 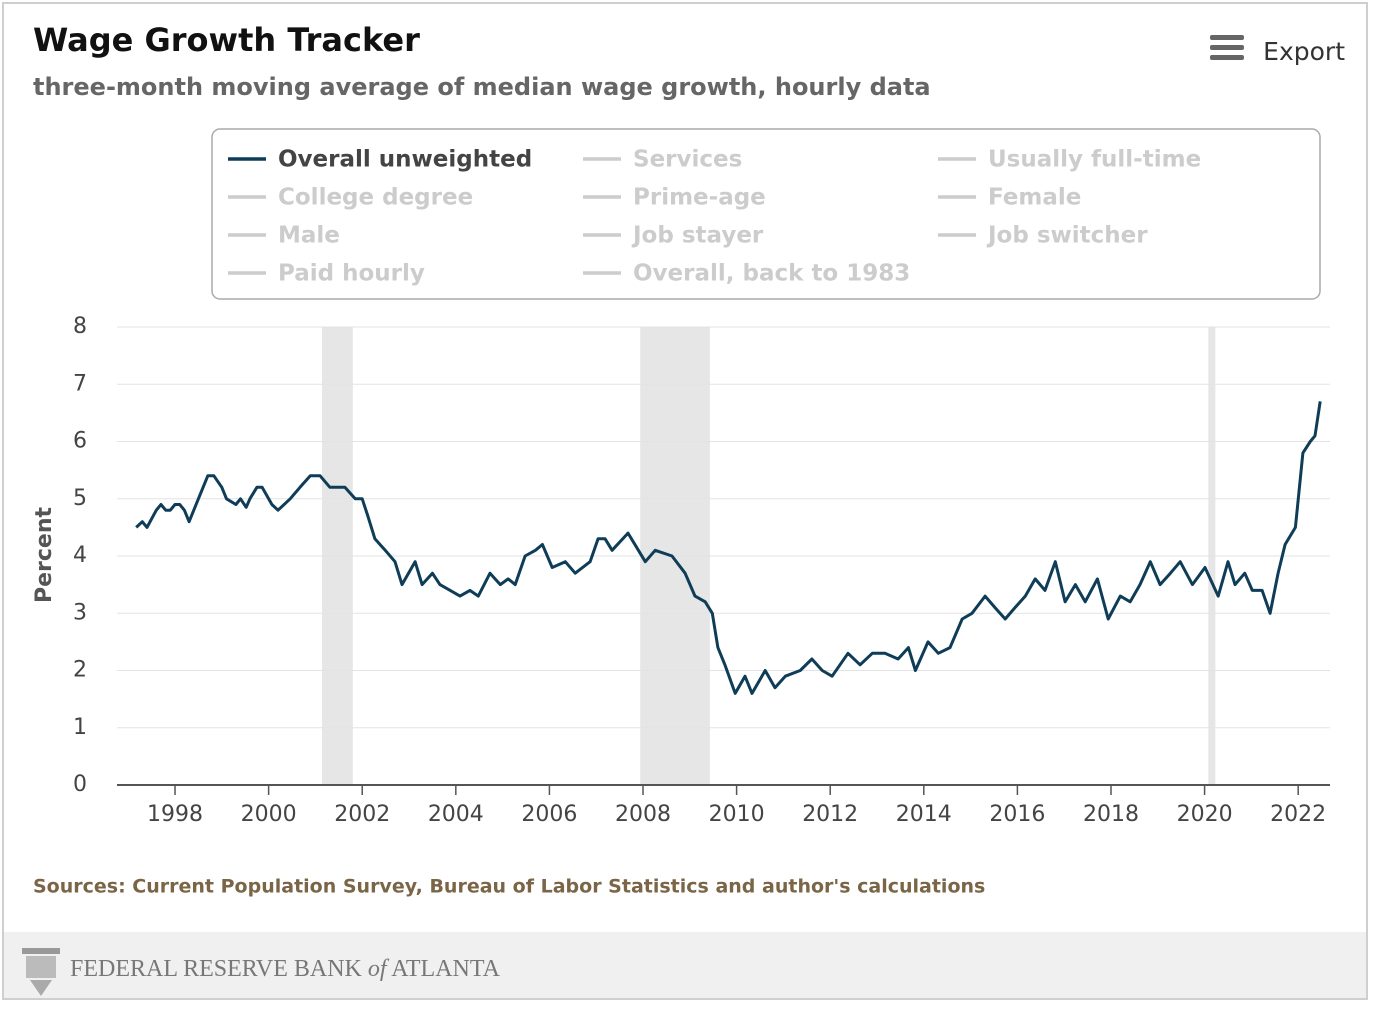 I want to click on chart-title: Wage Growth Tracker, so click(x=226, y=40).